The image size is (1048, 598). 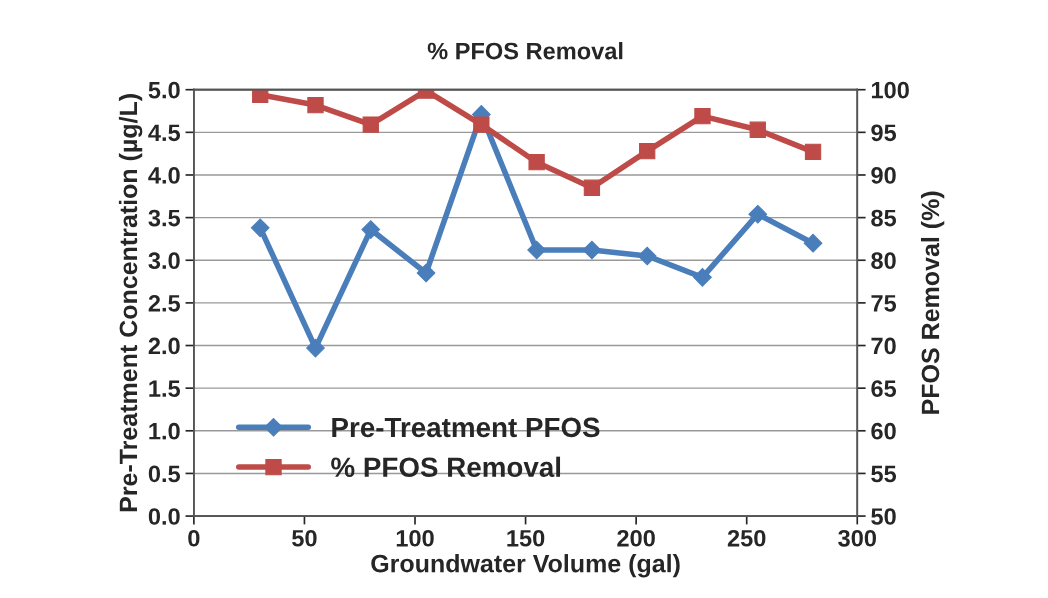 What do you see at coordinates (857, 538) in the screenshot?
I see `x-tick-label: 300` at bounding box center [857, 538].